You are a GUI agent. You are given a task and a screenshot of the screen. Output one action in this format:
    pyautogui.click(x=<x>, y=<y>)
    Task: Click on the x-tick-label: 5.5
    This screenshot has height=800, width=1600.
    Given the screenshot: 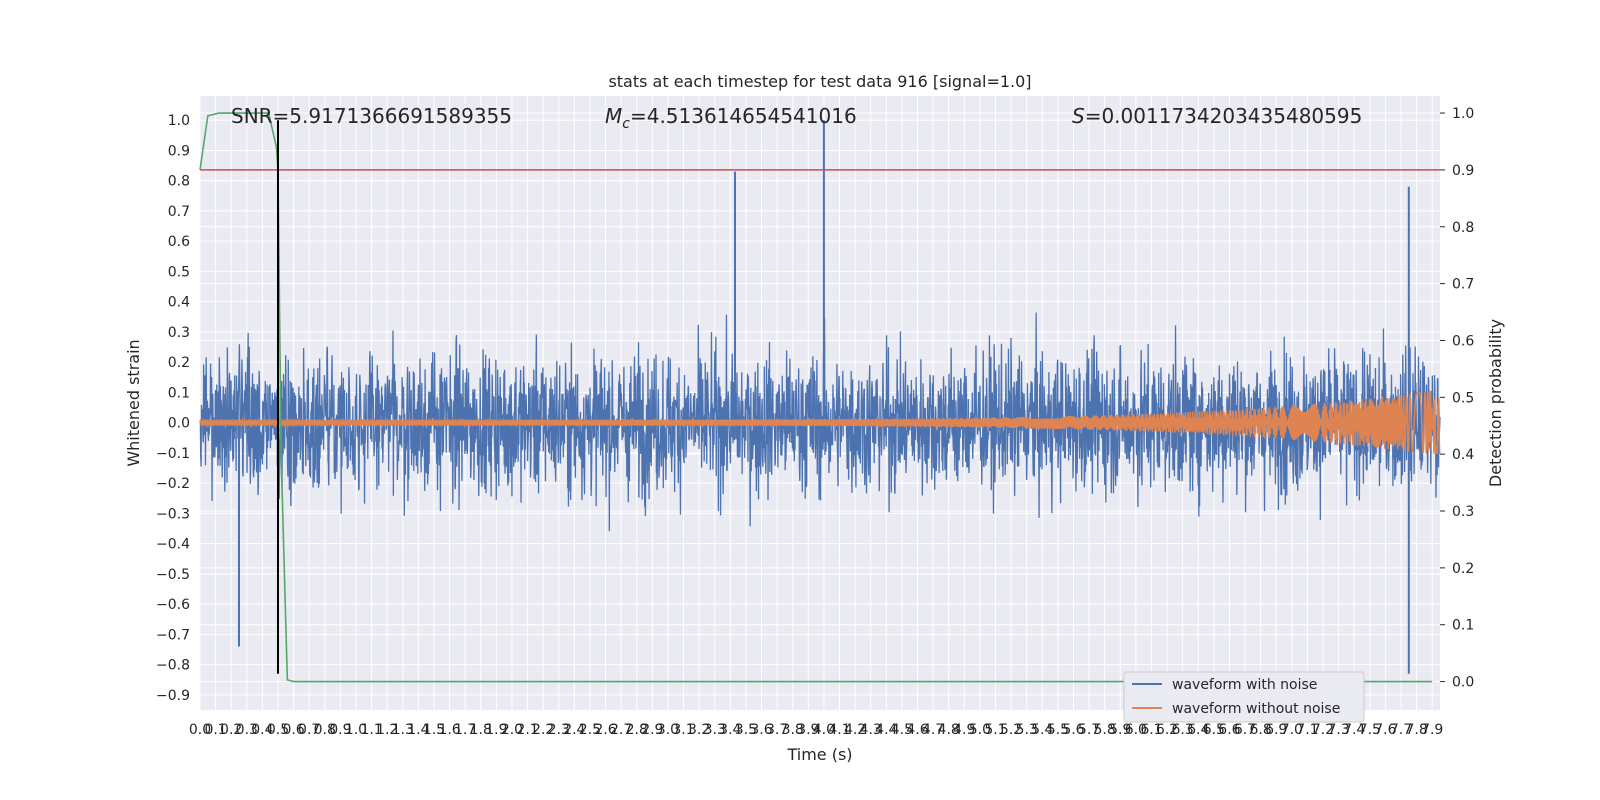 What is the action you would take?
    pyautogui.click(x=1058, y=730)
    